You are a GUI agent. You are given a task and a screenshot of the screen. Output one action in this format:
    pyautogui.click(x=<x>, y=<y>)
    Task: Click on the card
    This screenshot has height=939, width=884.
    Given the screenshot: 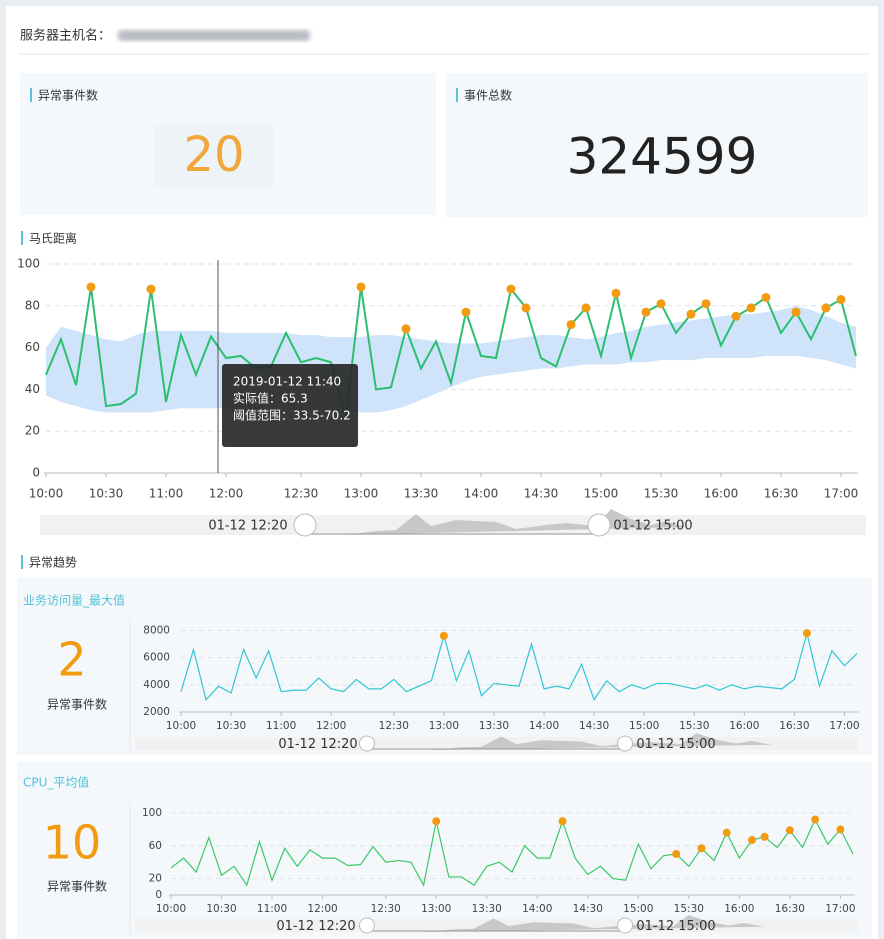 What is the action you would take?
    pyautogui.click(x=657, y=145)
    